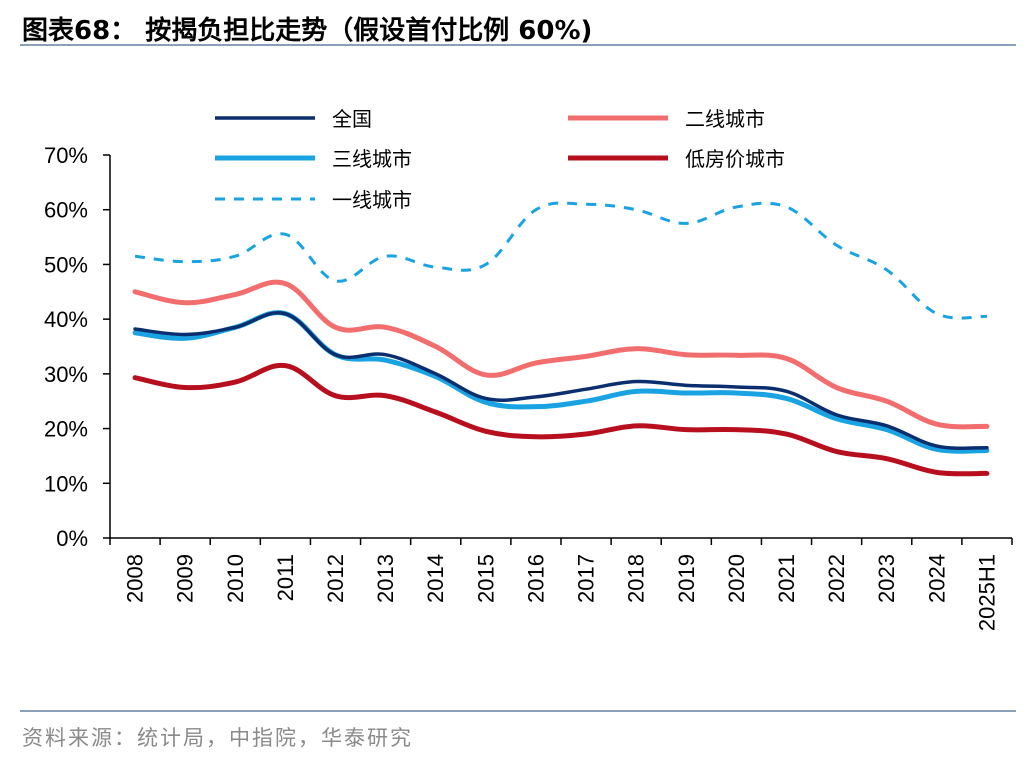 This screenshot has width=1036, height=764. What do you see at coordinates (66, 374) in the screenshot?
I see `y-tick-label: 30%` at bounding box center [66, 374].